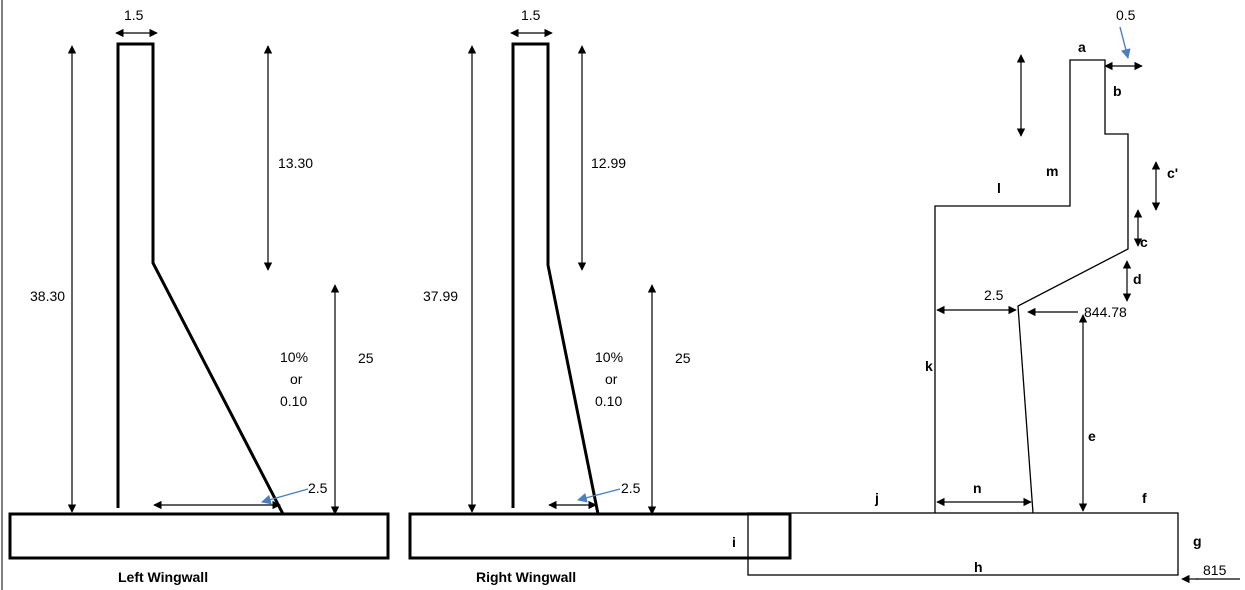  What do you see at coordinates (1144, 498) in the screenshot?
I see `label-f: f` at bounding box center [1144, 498].